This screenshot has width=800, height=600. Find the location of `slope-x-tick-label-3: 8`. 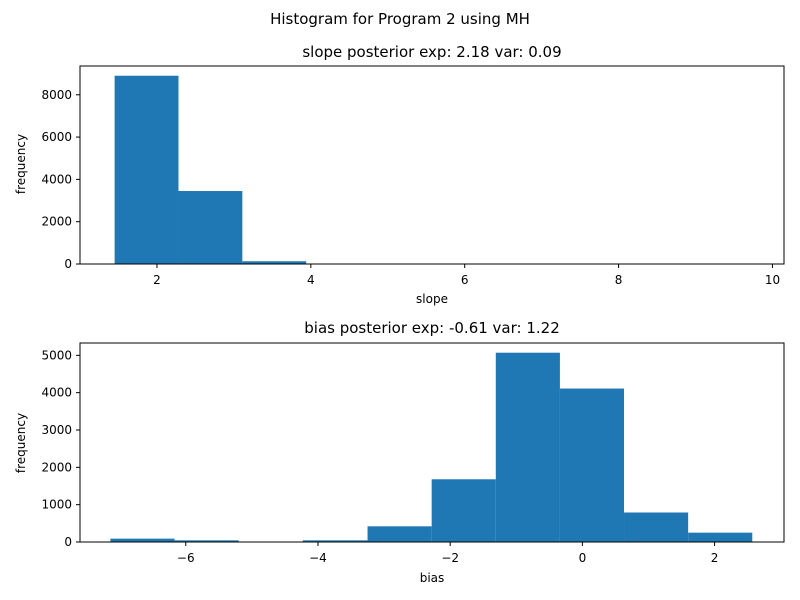

slope-x-tick-label-3: 8 is located at coordinates (619, 280).